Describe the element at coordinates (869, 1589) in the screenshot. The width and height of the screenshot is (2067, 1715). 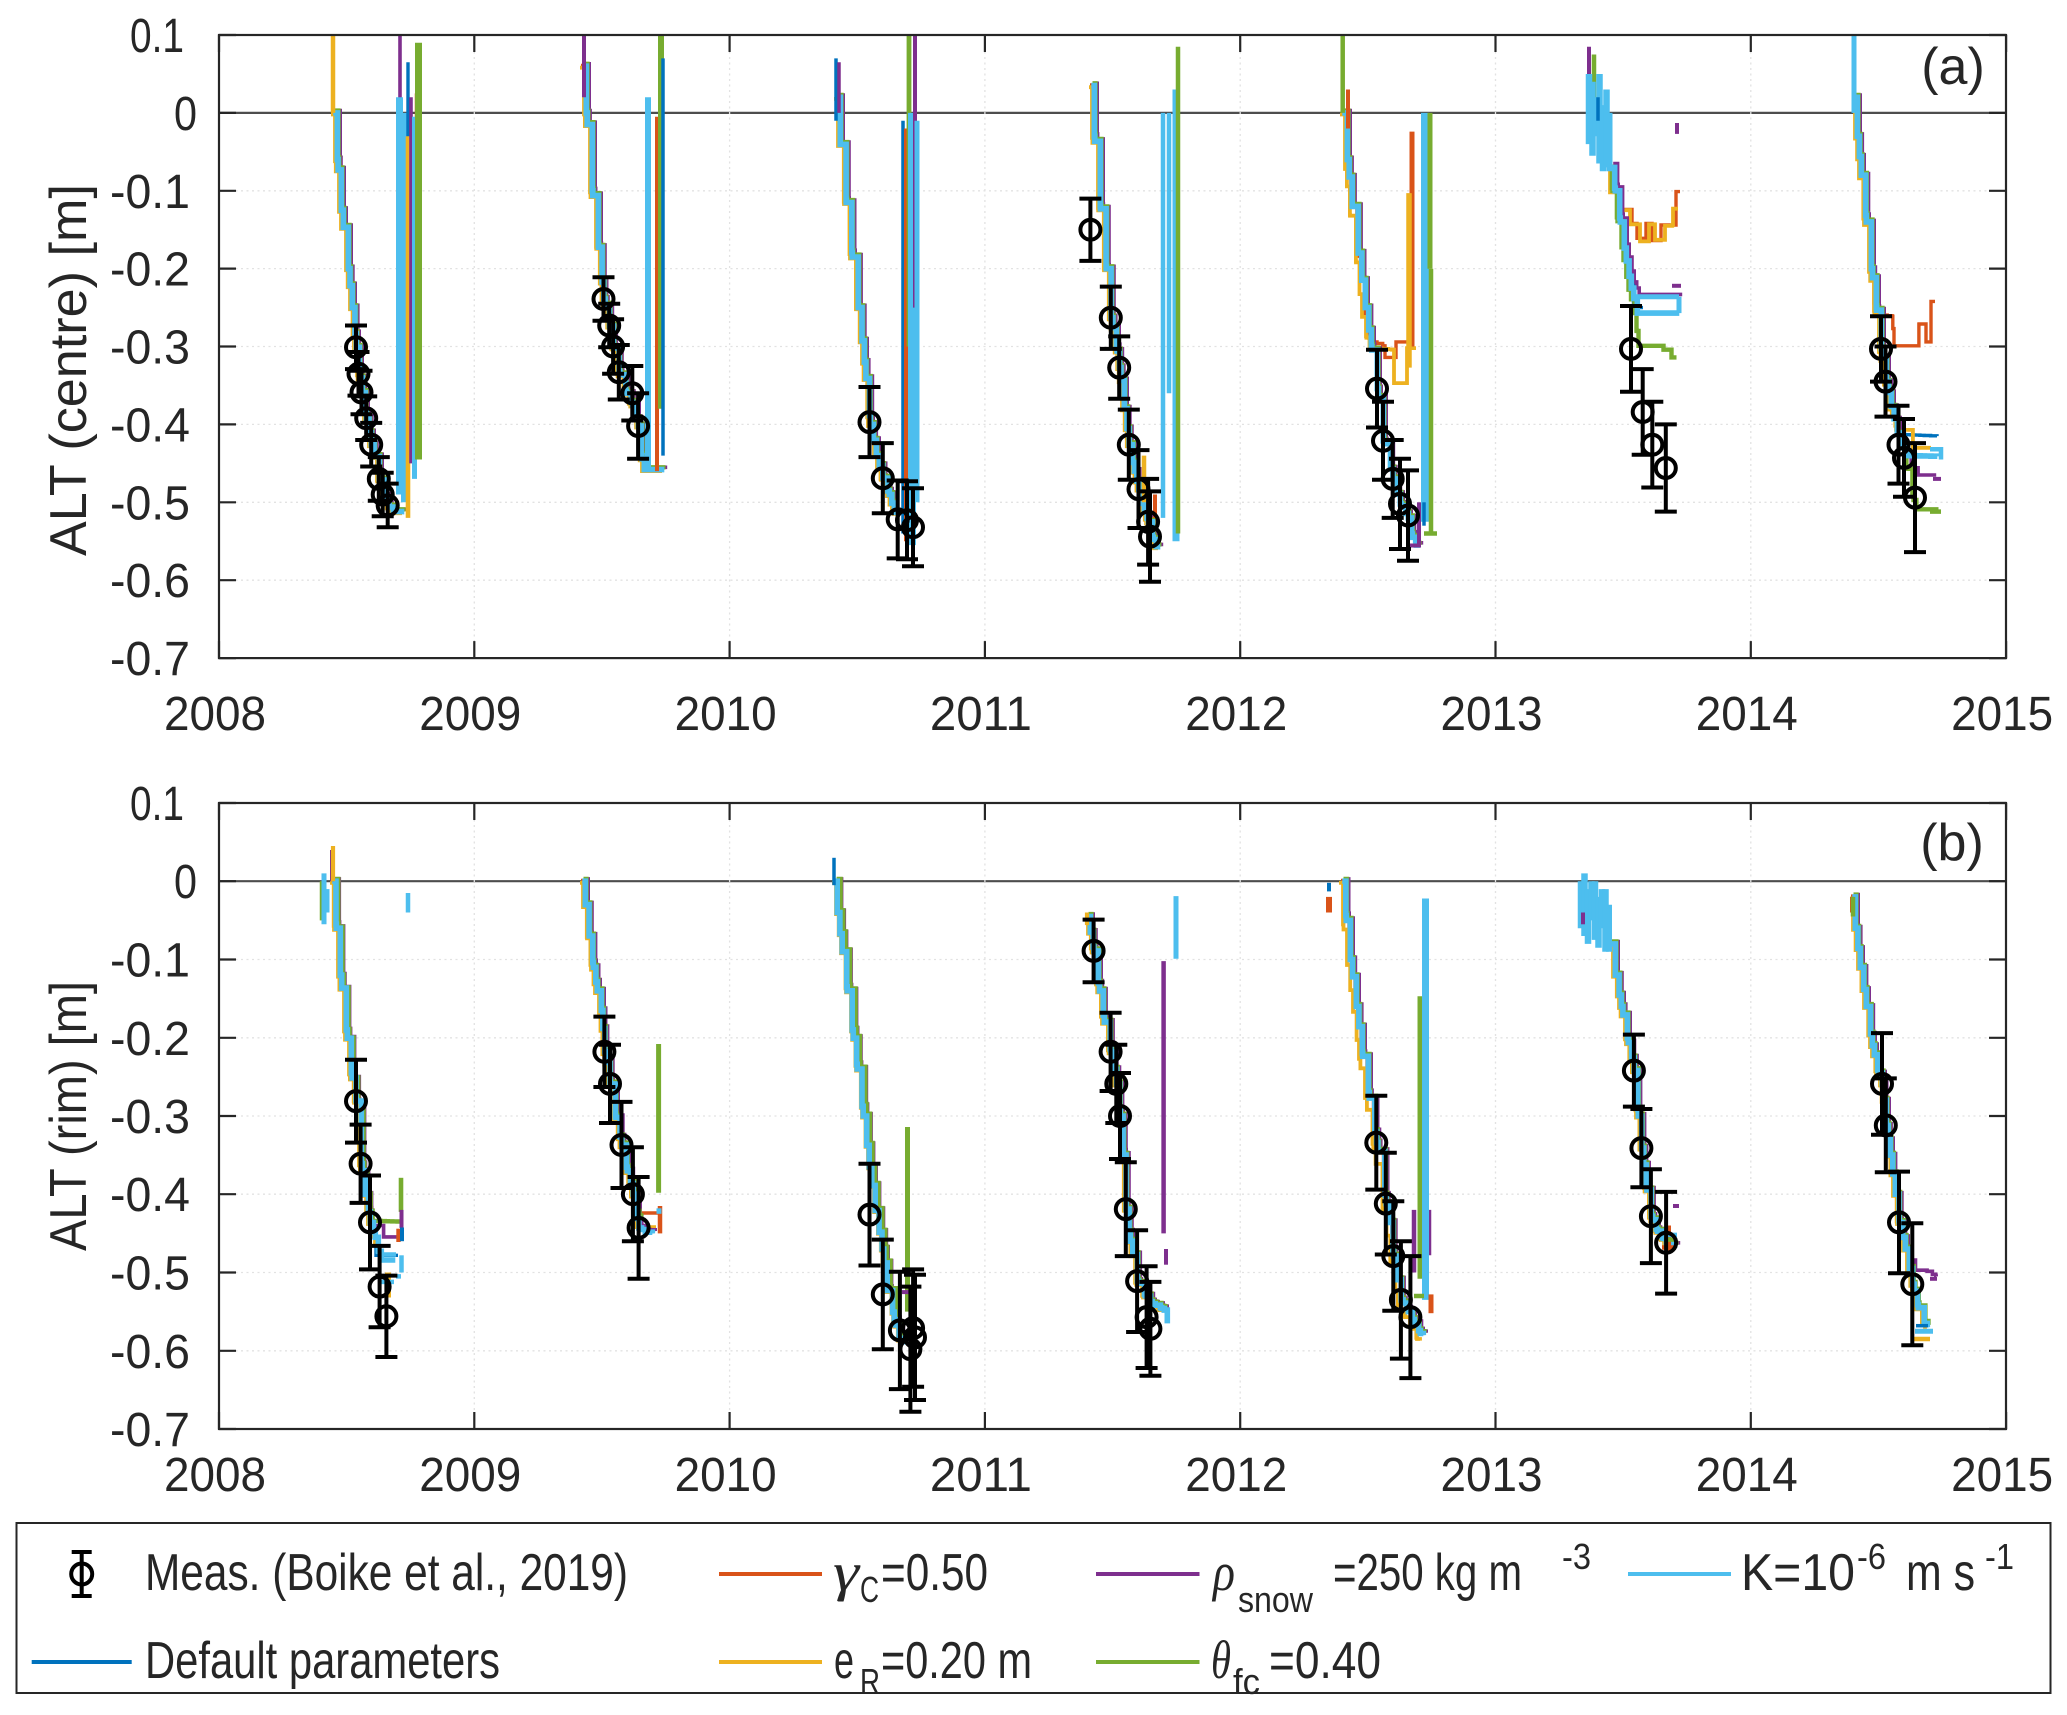
I see `svg-text: C` at that location.